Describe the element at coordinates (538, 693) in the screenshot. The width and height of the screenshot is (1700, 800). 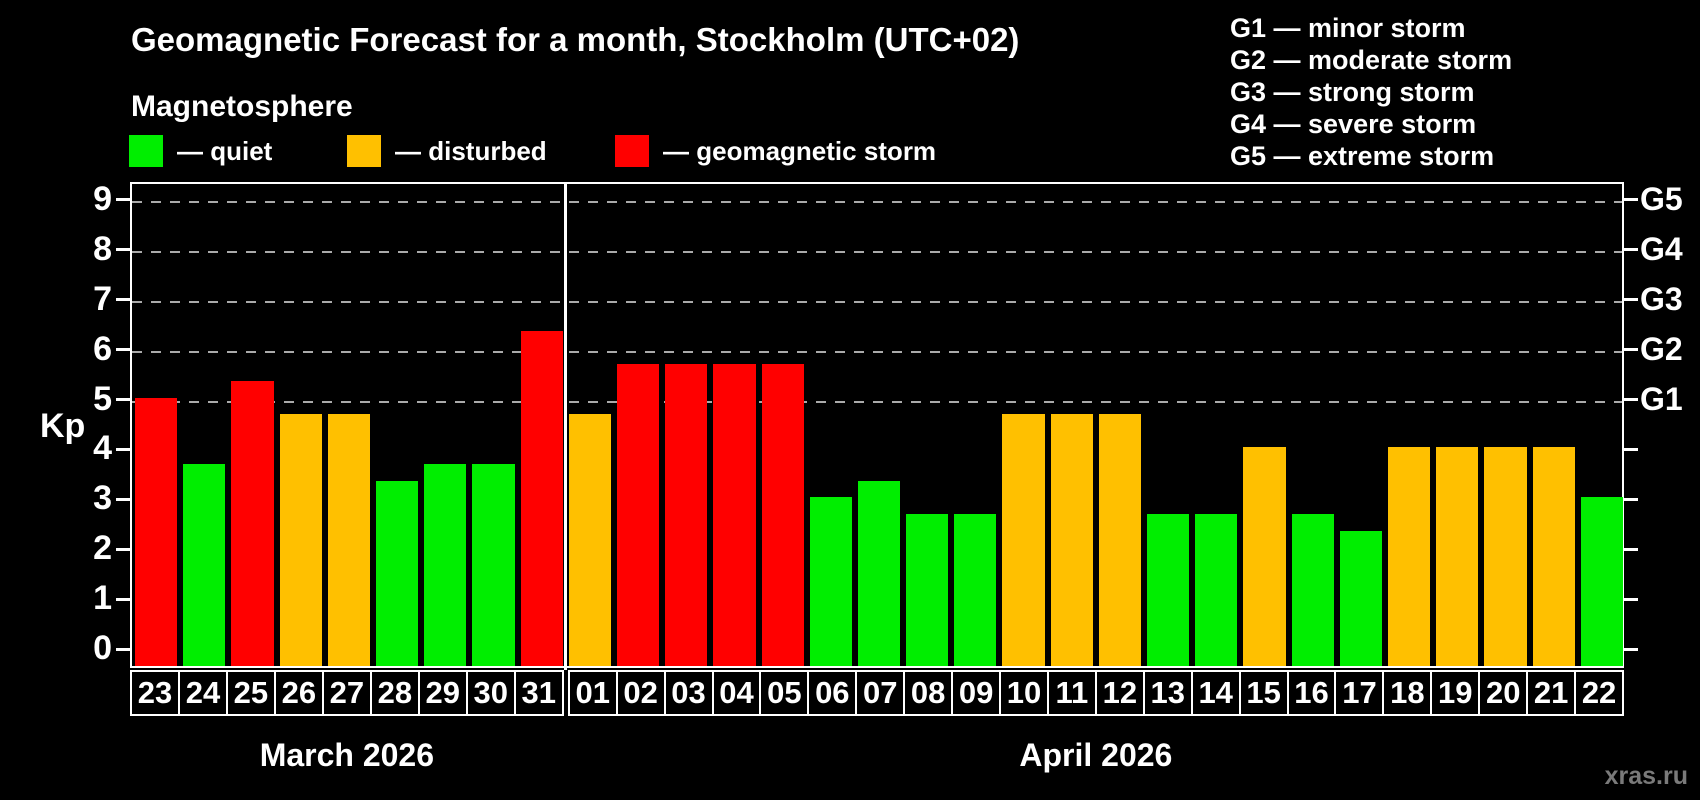
I see `day-label-31: 31` at that location.